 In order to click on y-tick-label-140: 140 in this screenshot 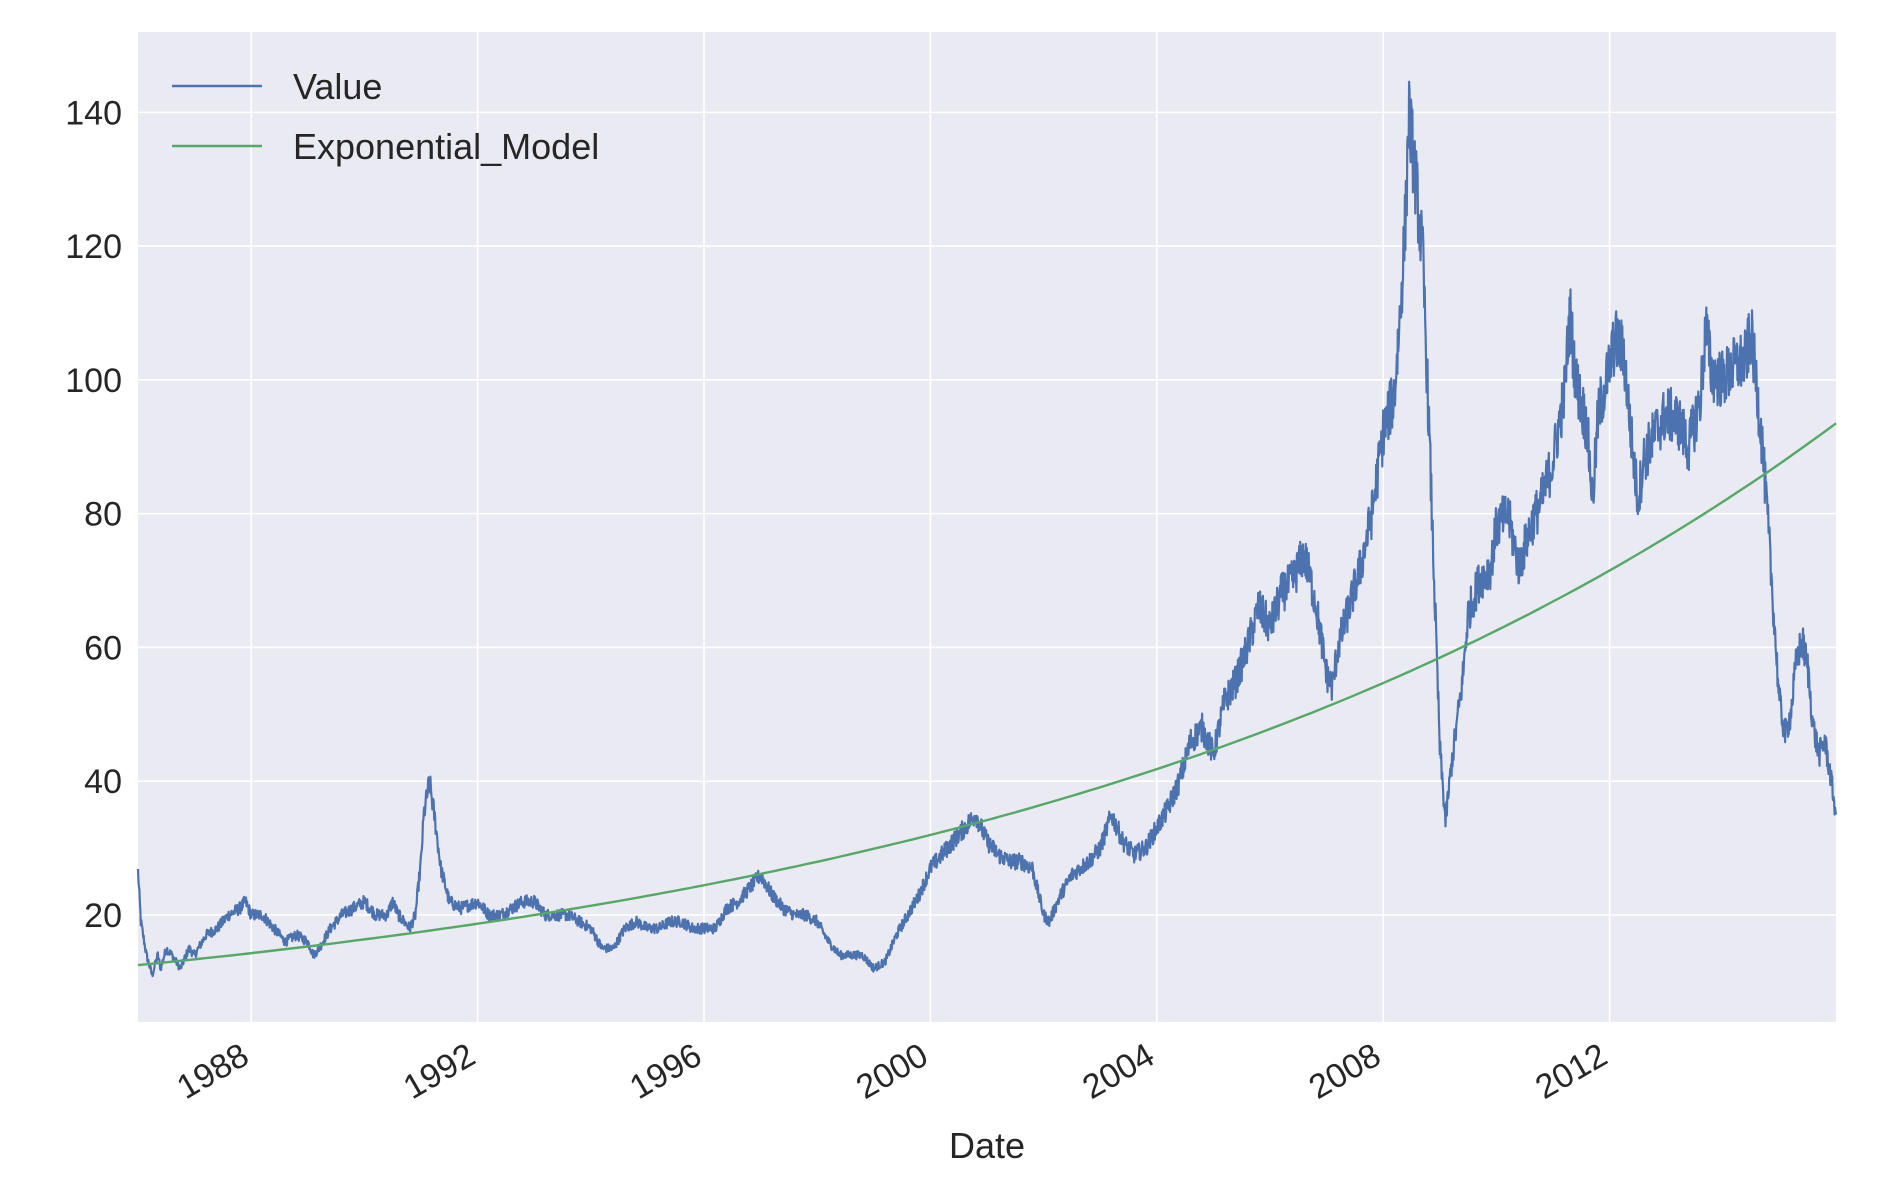, I will do `click(93, 113)`.